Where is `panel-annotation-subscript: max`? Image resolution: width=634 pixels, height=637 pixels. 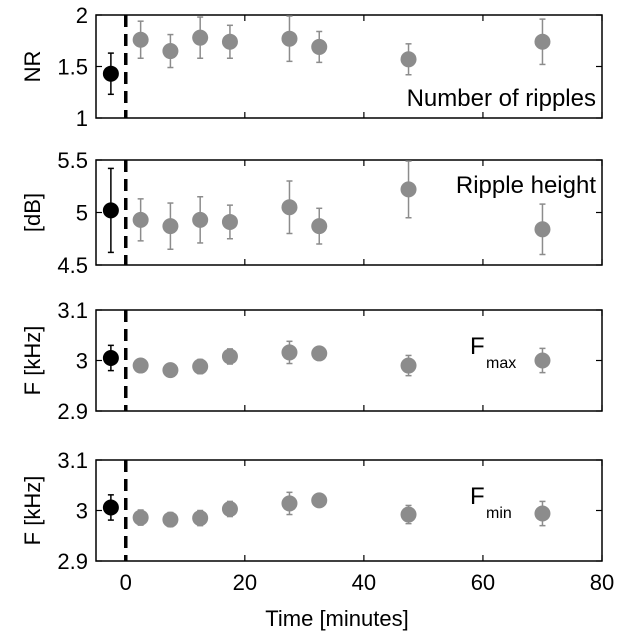
panel-annotation-subscript: max is located at coordinates (501, 363).